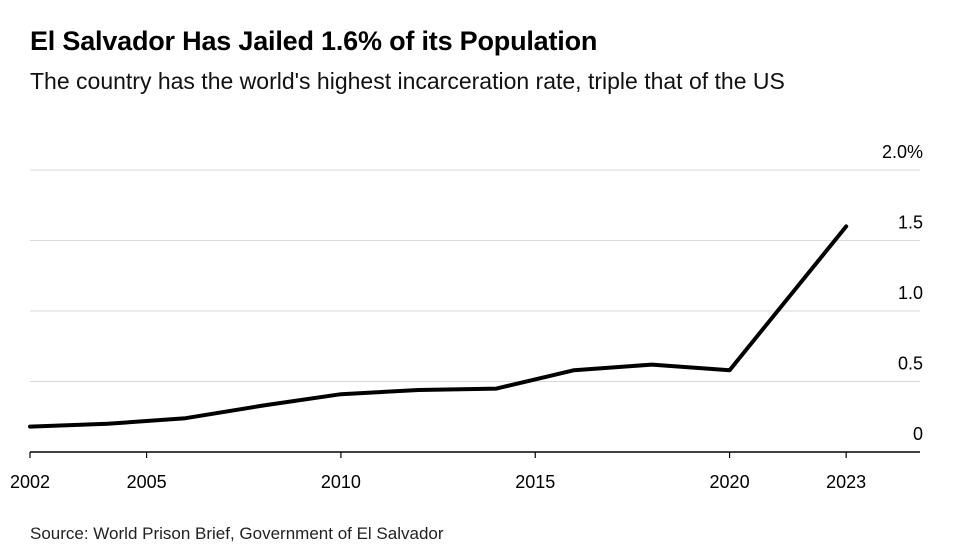 The width and height of the screenshot is (961, 552). What do you see at coordinates (910, 364) in the screenshot?
I see `y-tick-label: 0.5` at bounding box center [910, 364].